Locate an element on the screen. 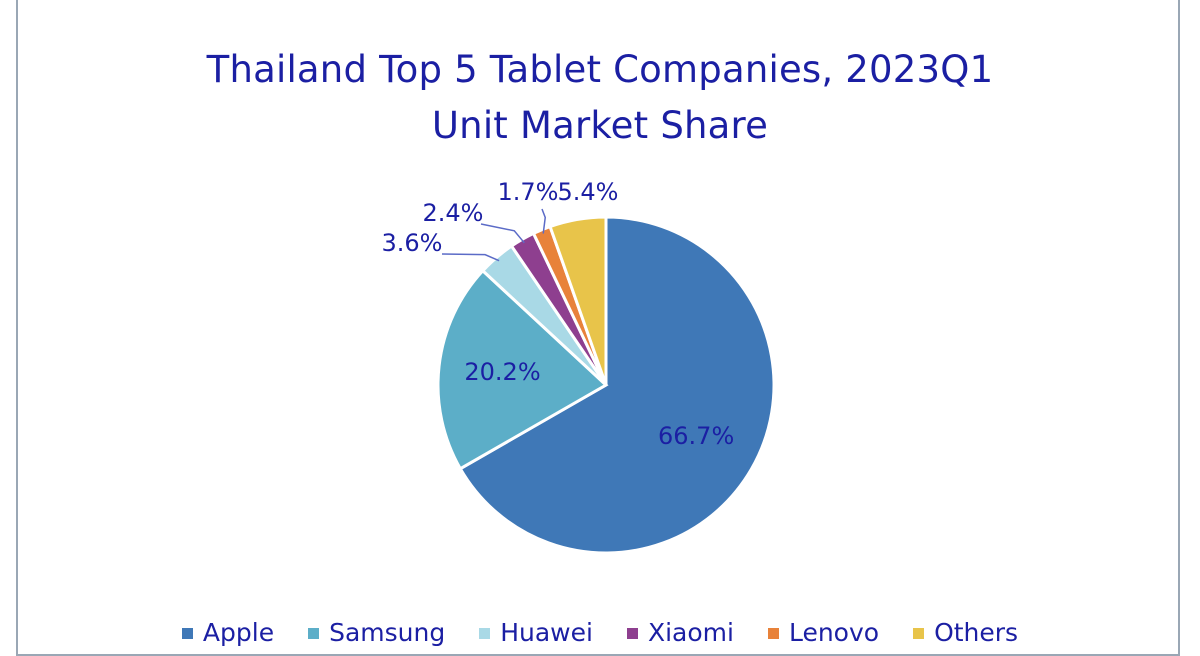 This screenshot has width=1200, height=656. legend-label-others: Others is located at coordinates (976, 632).